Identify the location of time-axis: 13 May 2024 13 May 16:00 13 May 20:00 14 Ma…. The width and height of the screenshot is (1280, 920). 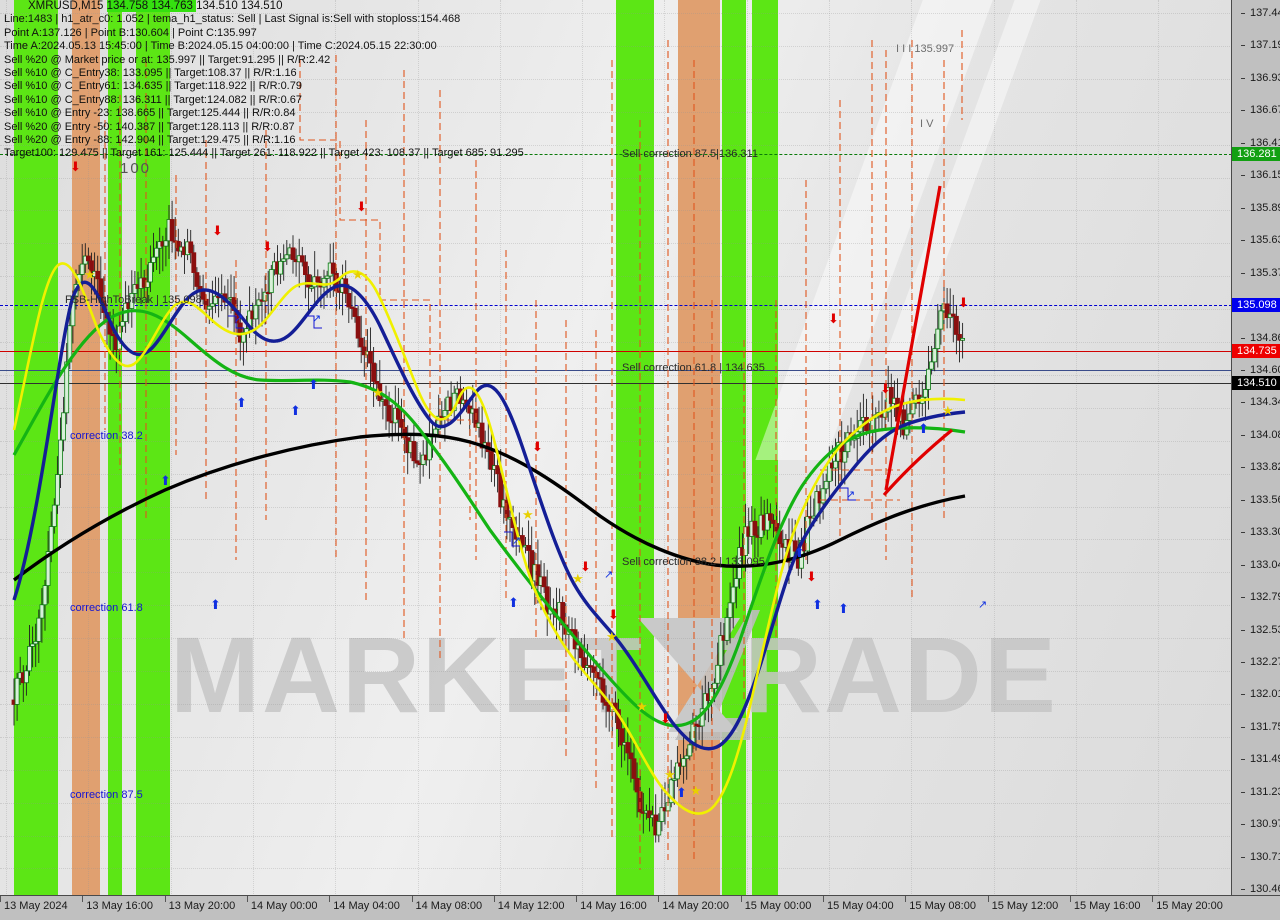
(640, 907).